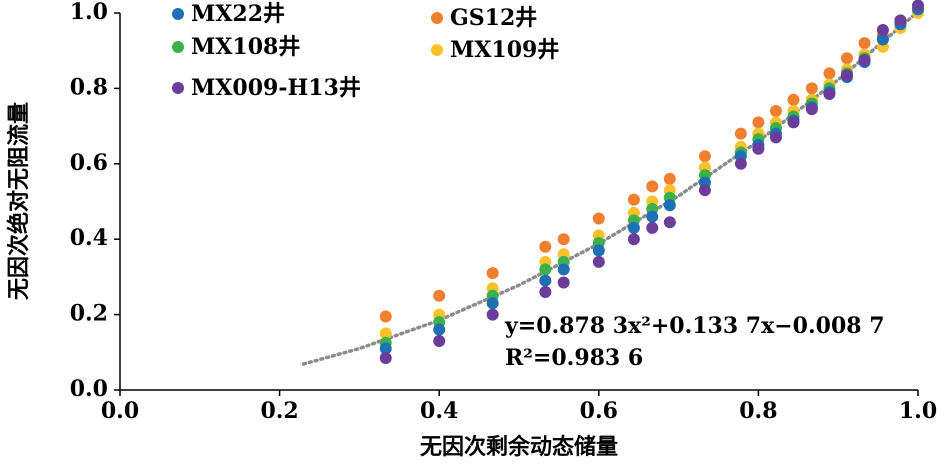 The width and height of the screenshot is (944, 467). I want to click on x-tick-label: 0.0, so click(120, 411).